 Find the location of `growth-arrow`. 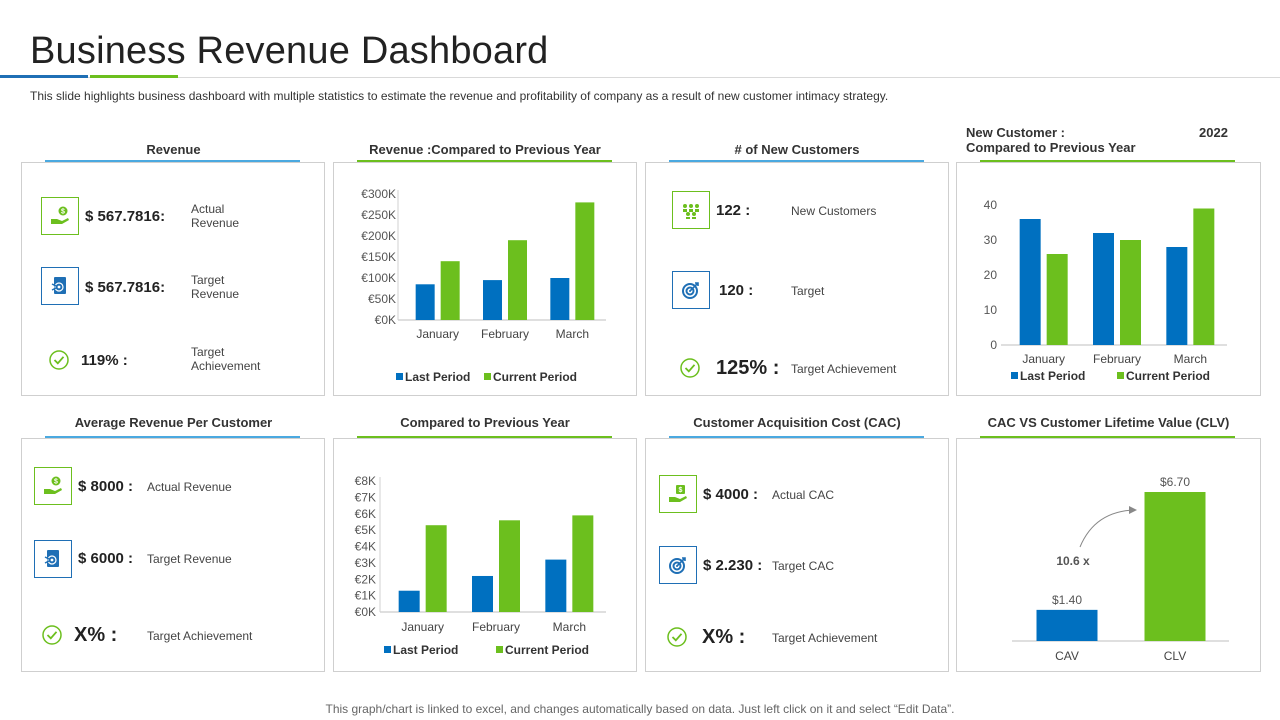

growth-arrow is located at coordinates (1107, 528).